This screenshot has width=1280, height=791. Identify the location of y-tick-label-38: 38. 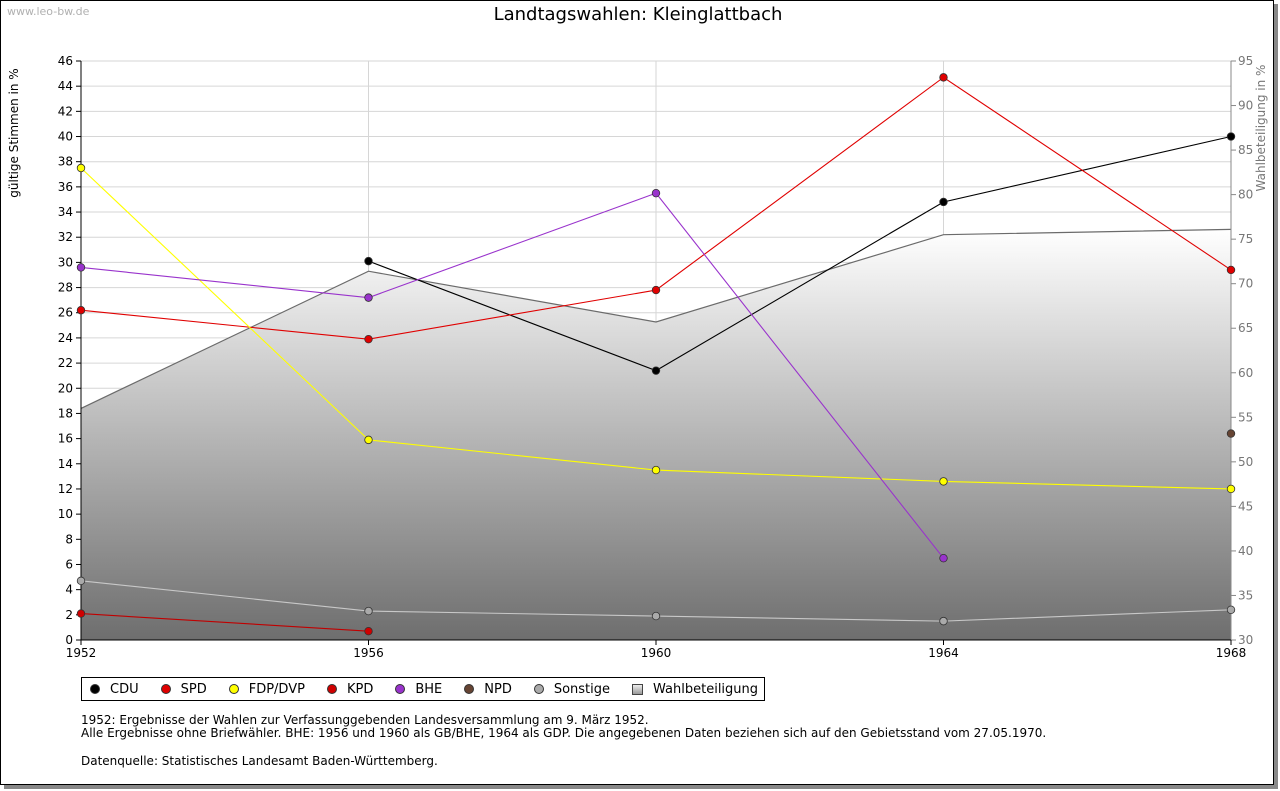
(65, 162).